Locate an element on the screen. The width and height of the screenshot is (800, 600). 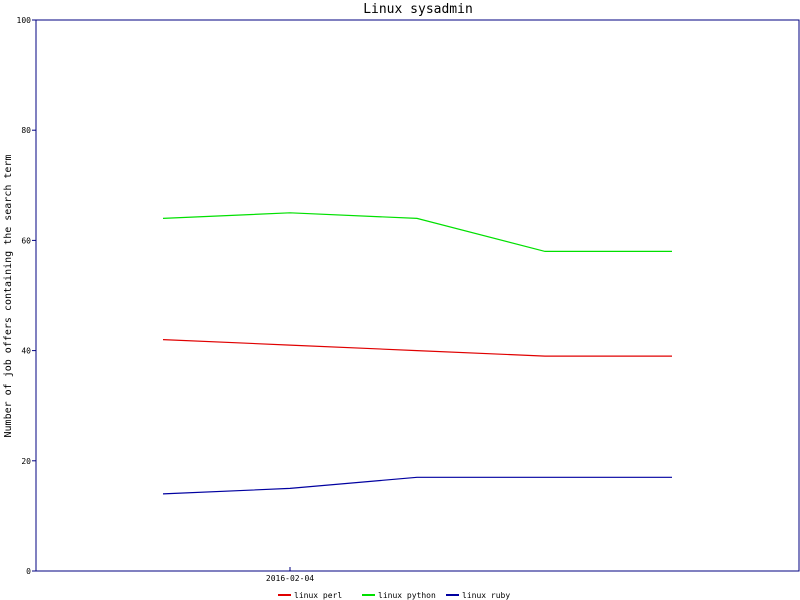
series-line-linux-ruby is located at coordinates (417, 485).